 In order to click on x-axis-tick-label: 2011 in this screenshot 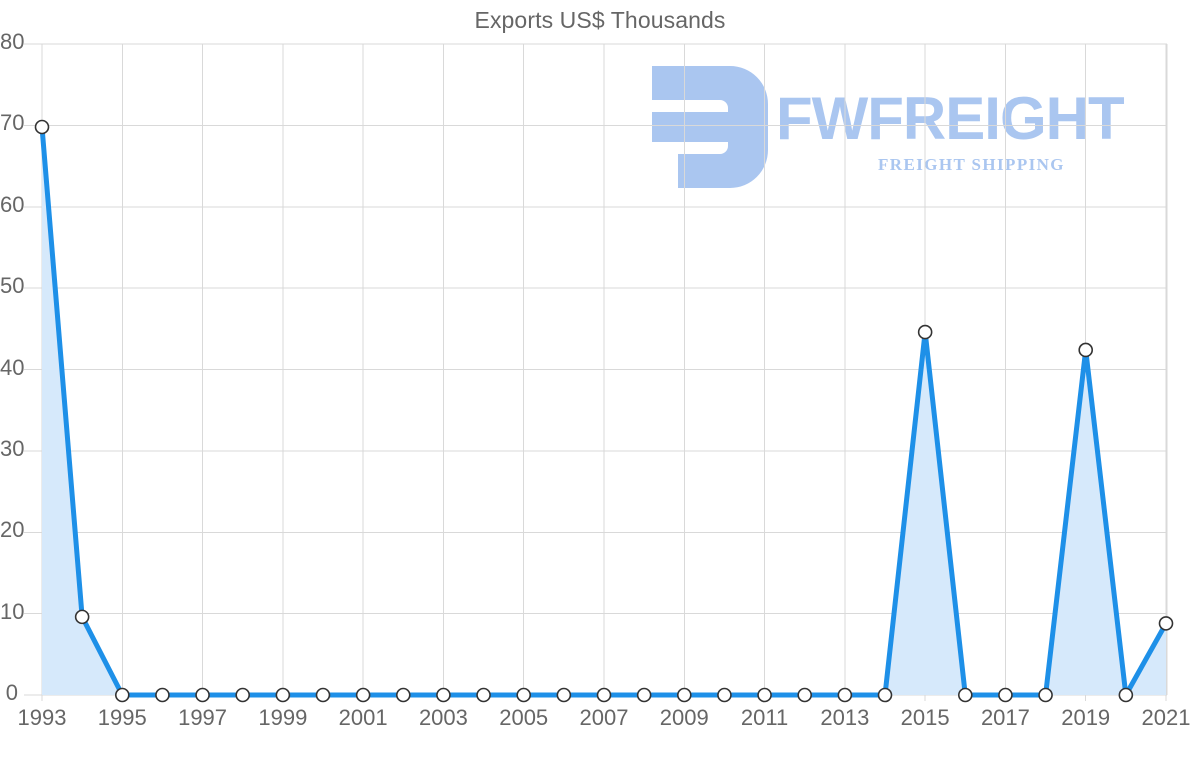, I will do `click(764, 717)`.